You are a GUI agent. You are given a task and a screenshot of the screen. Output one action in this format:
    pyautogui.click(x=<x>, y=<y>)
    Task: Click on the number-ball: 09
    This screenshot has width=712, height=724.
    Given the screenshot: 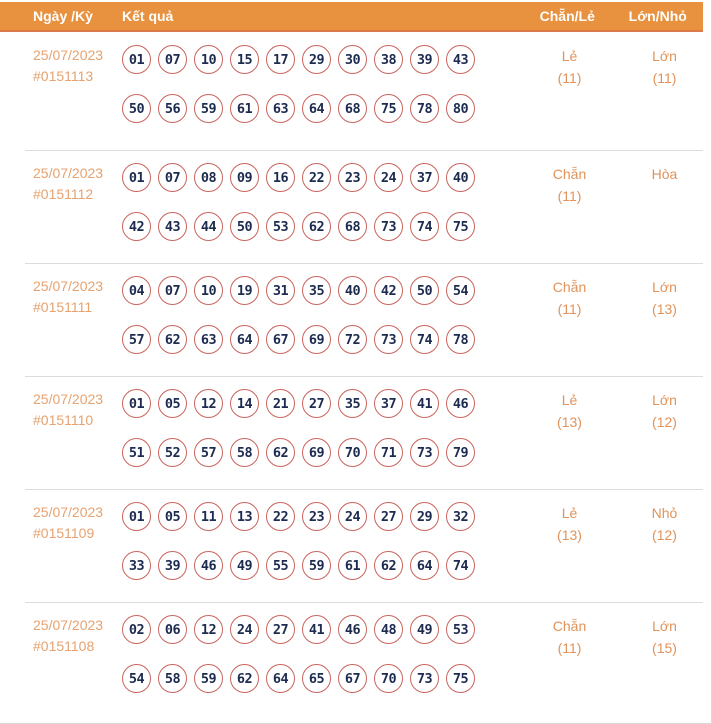 What is the action you would take?
    pyautogui.click(x=244, y=177)
    